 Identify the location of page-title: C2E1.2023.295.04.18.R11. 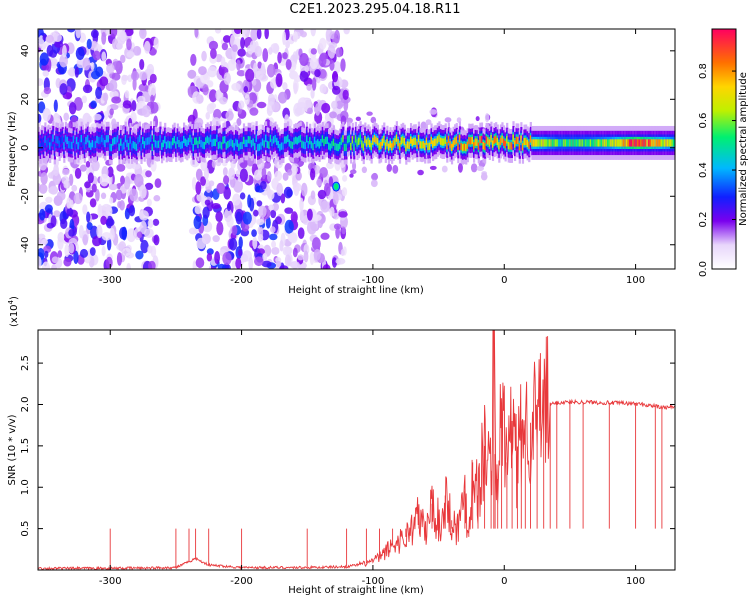
(375, 9).